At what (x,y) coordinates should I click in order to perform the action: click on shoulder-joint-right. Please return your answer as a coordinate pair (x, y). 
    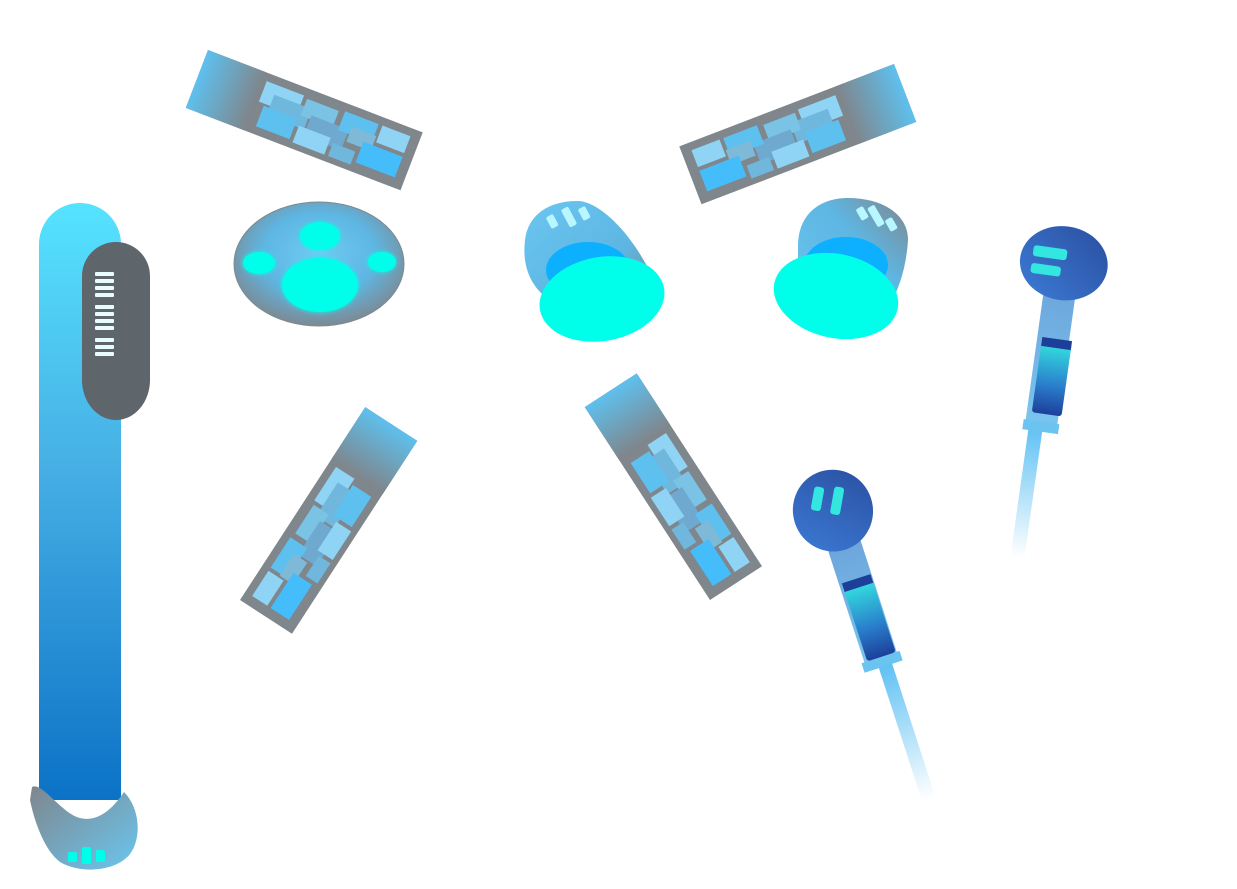
    Looking at the image, I should click on (840, 269).